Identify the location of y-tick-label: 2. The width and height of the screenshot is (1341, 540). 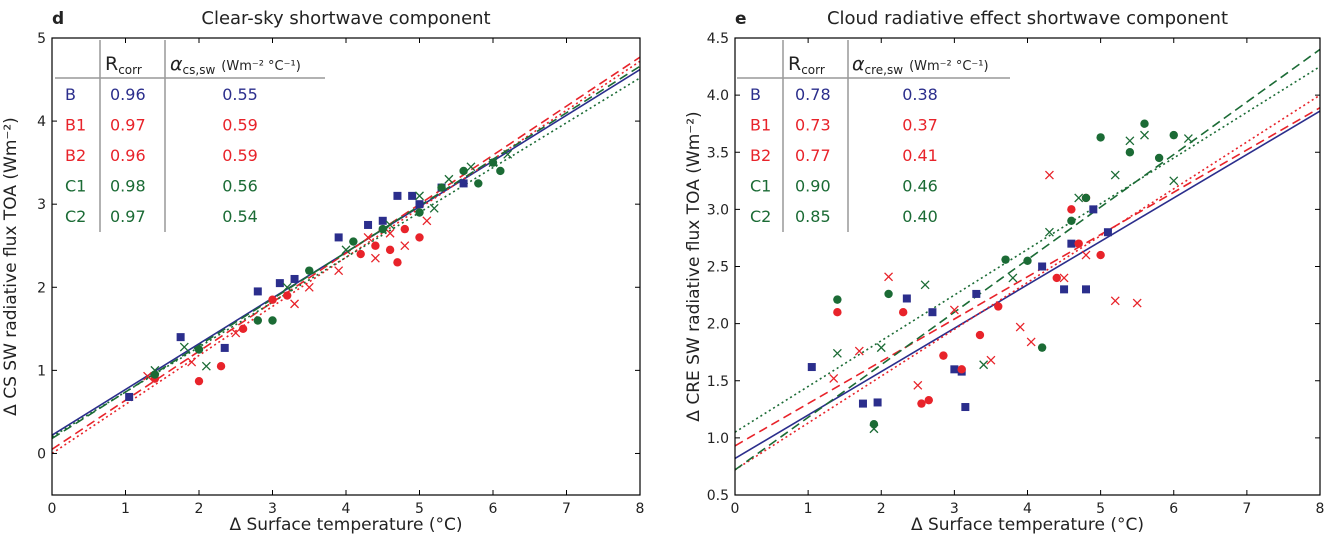
(41, 288).